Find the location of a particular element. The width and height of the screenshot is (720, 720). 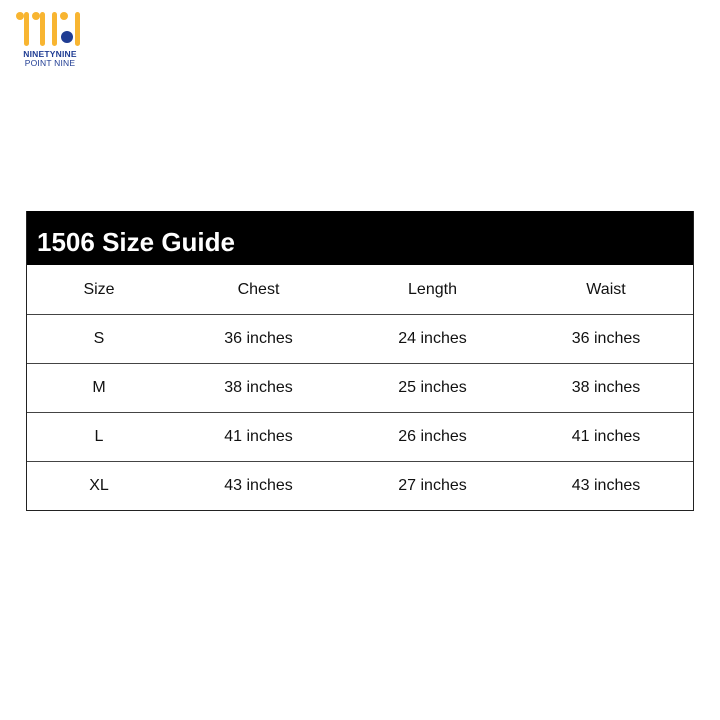

header-size: Size is located at coordinates (99, 289).